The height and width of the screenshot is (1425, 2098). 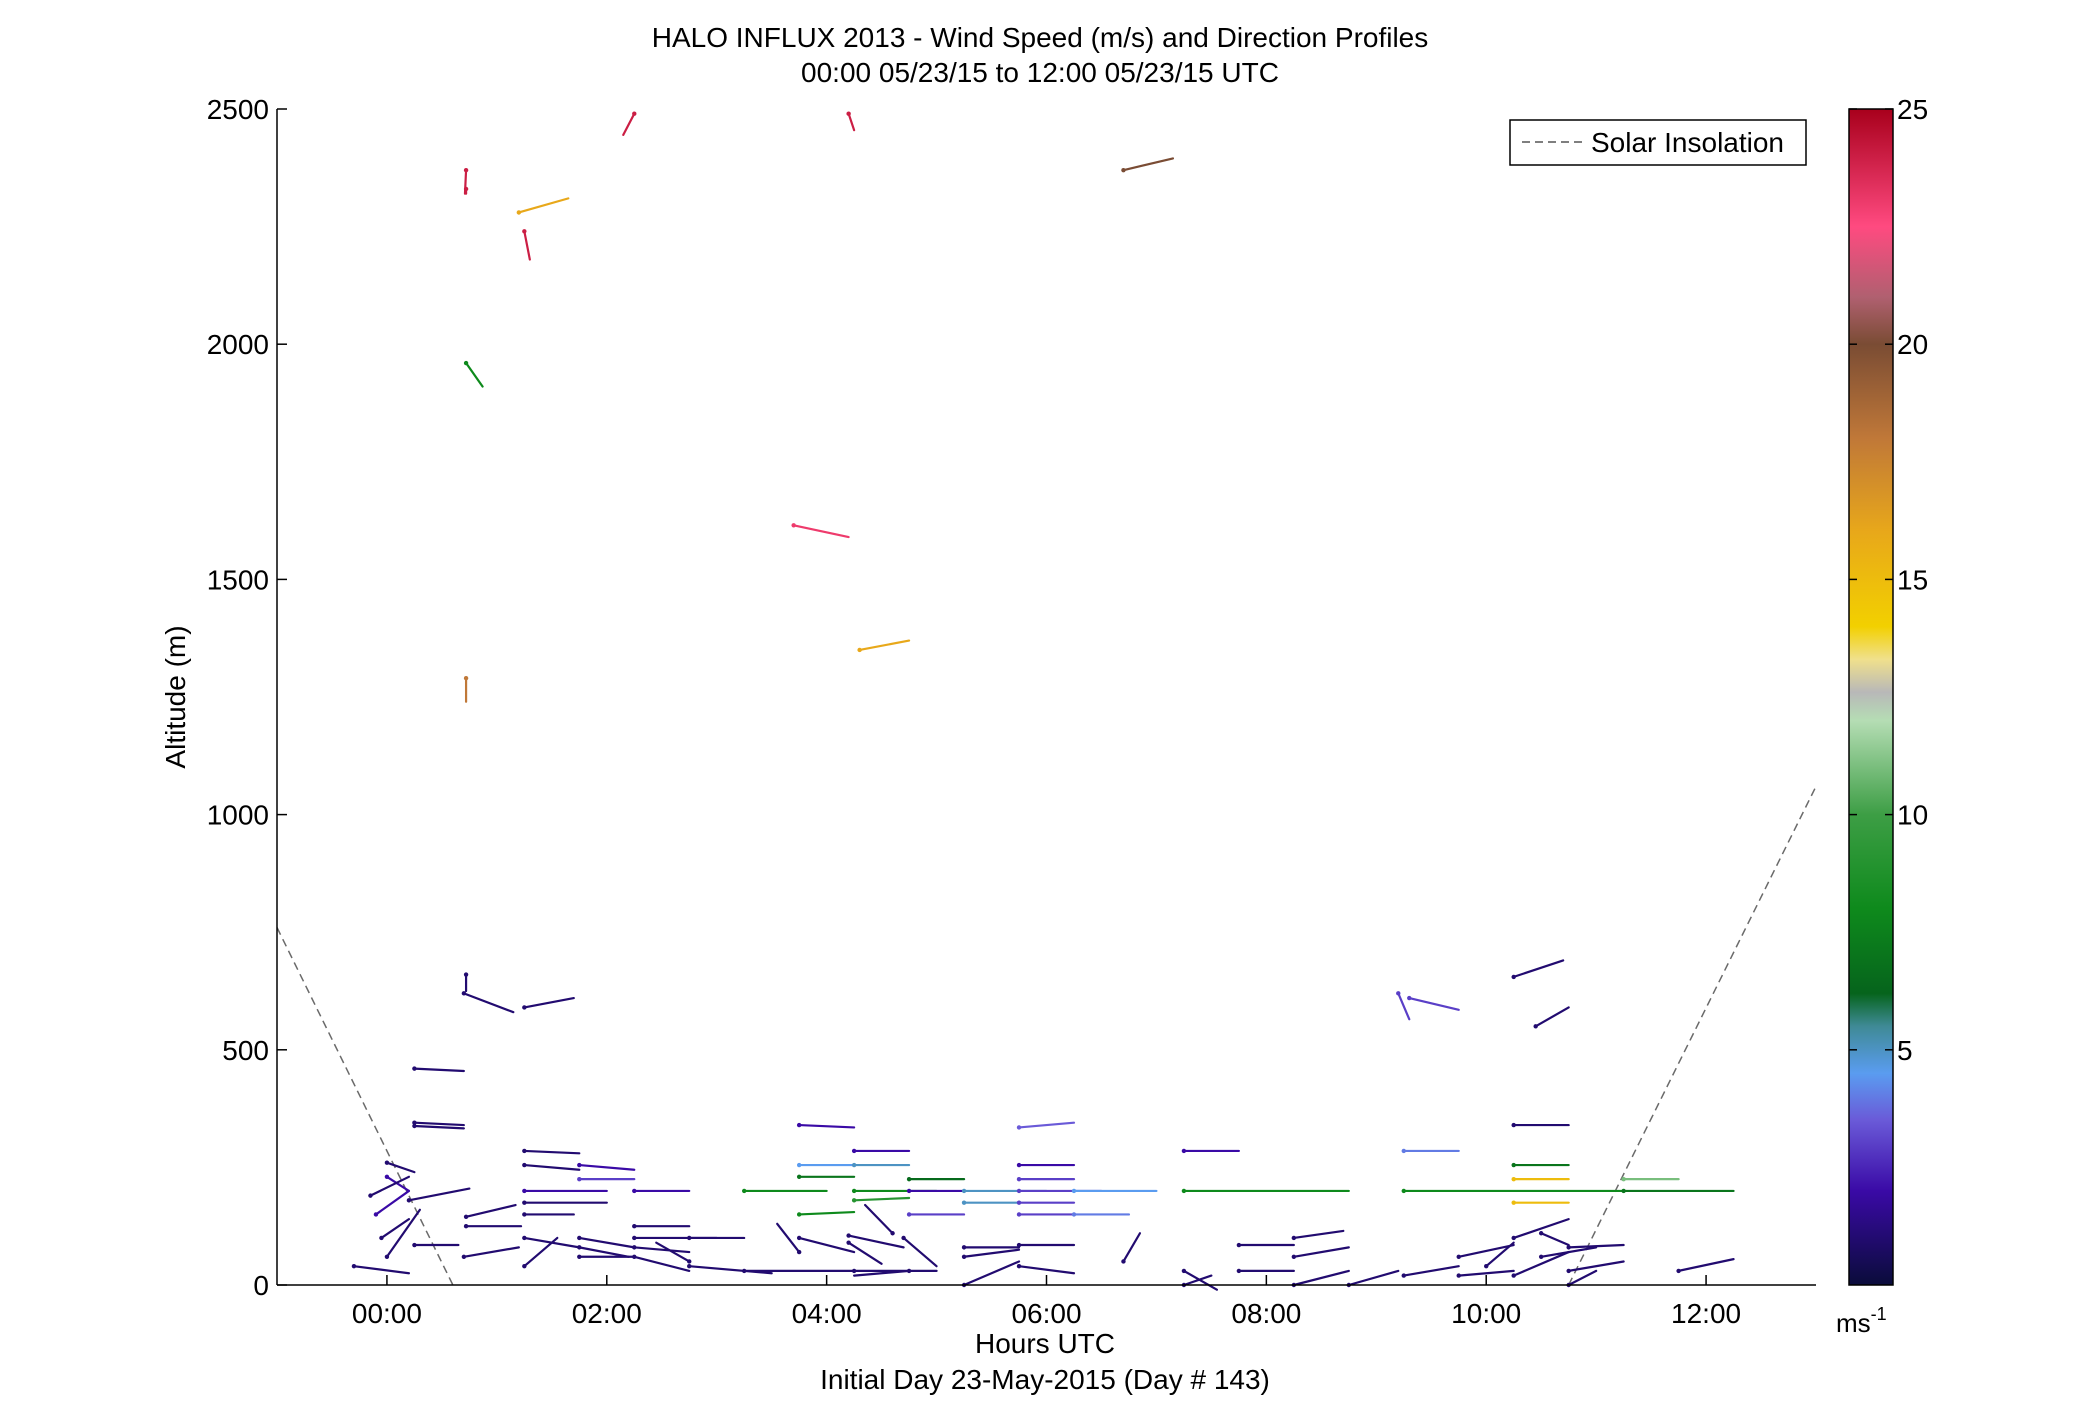 I want to click on y-tick-label: 1500, so click(x=238, y=579).